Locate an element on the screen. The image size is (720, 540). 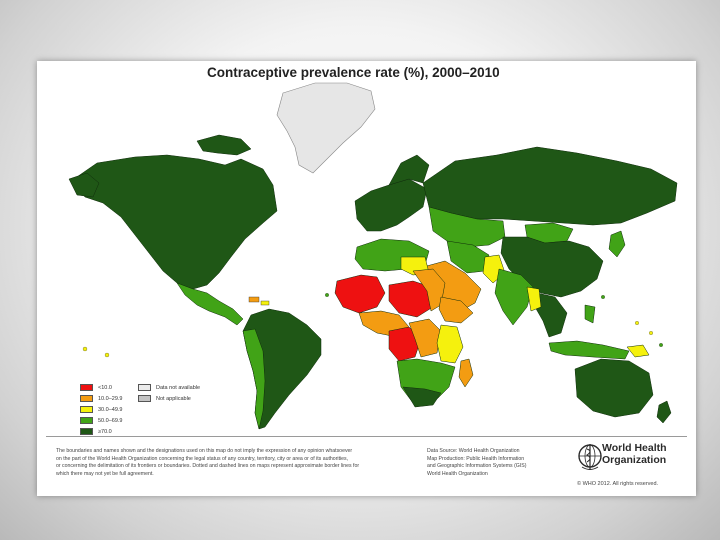
region-south-africa is located at coordinates (422, 397).